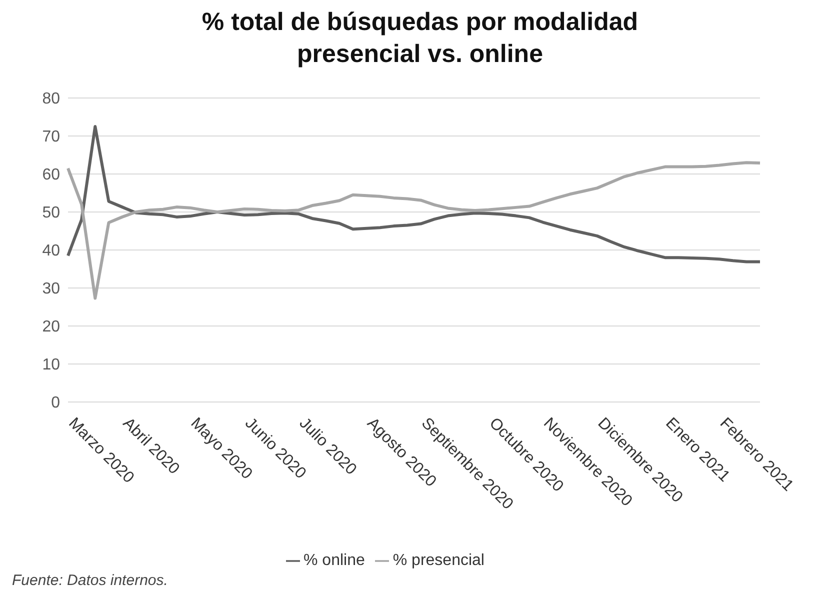 The width and height of the screenshot is (821, 593). Describe the element at coordinates (90, 580) in the screenshot. I see `source-note: Fuente: Datos internos.` at that location.